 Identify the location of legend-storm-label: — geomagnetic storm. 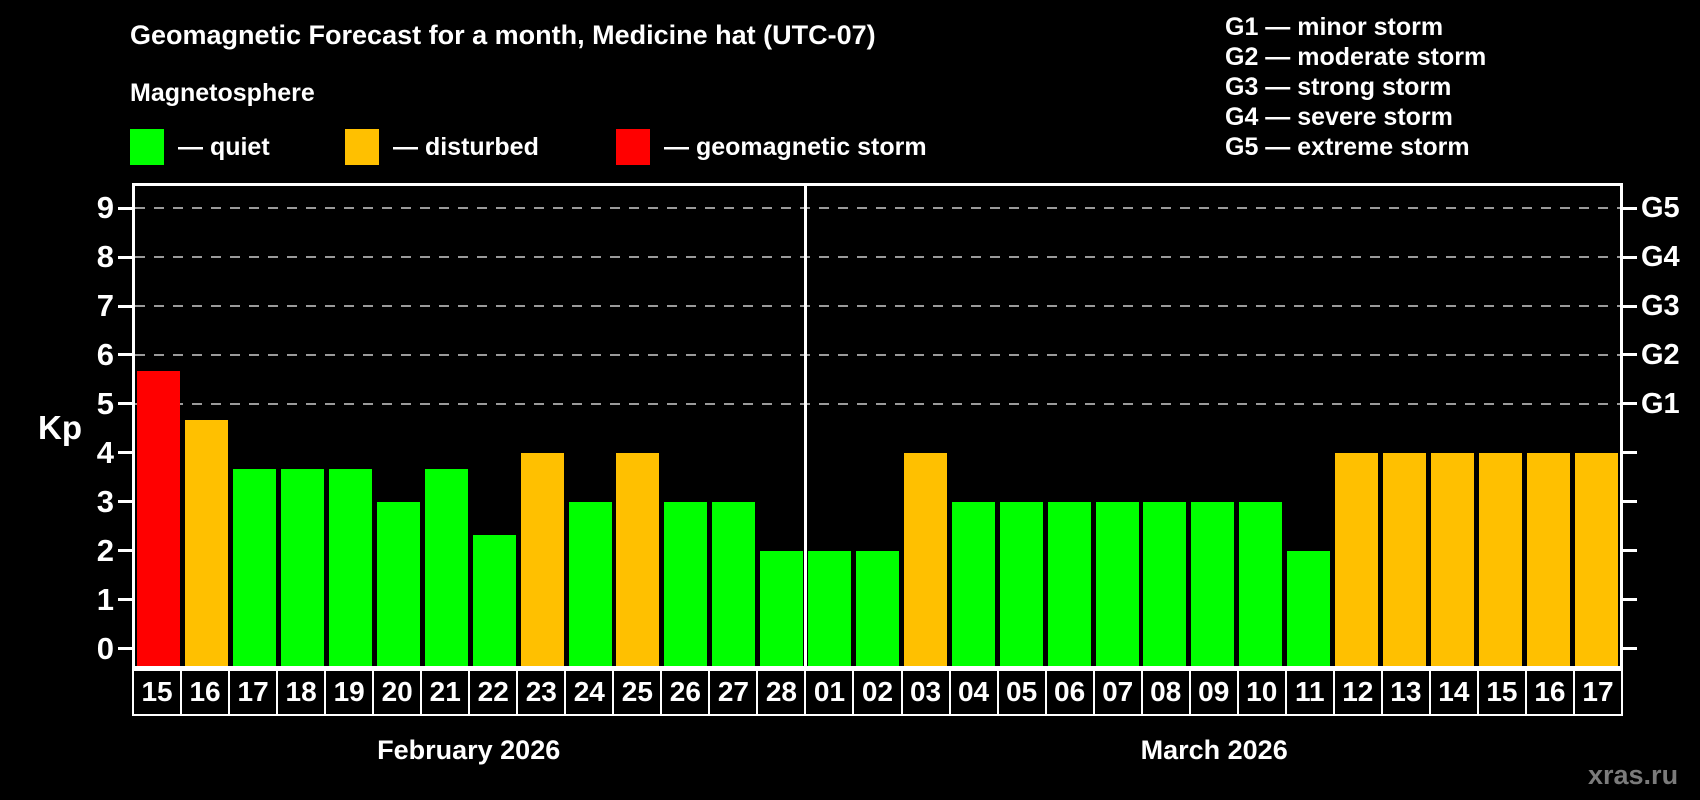
(795, 146).